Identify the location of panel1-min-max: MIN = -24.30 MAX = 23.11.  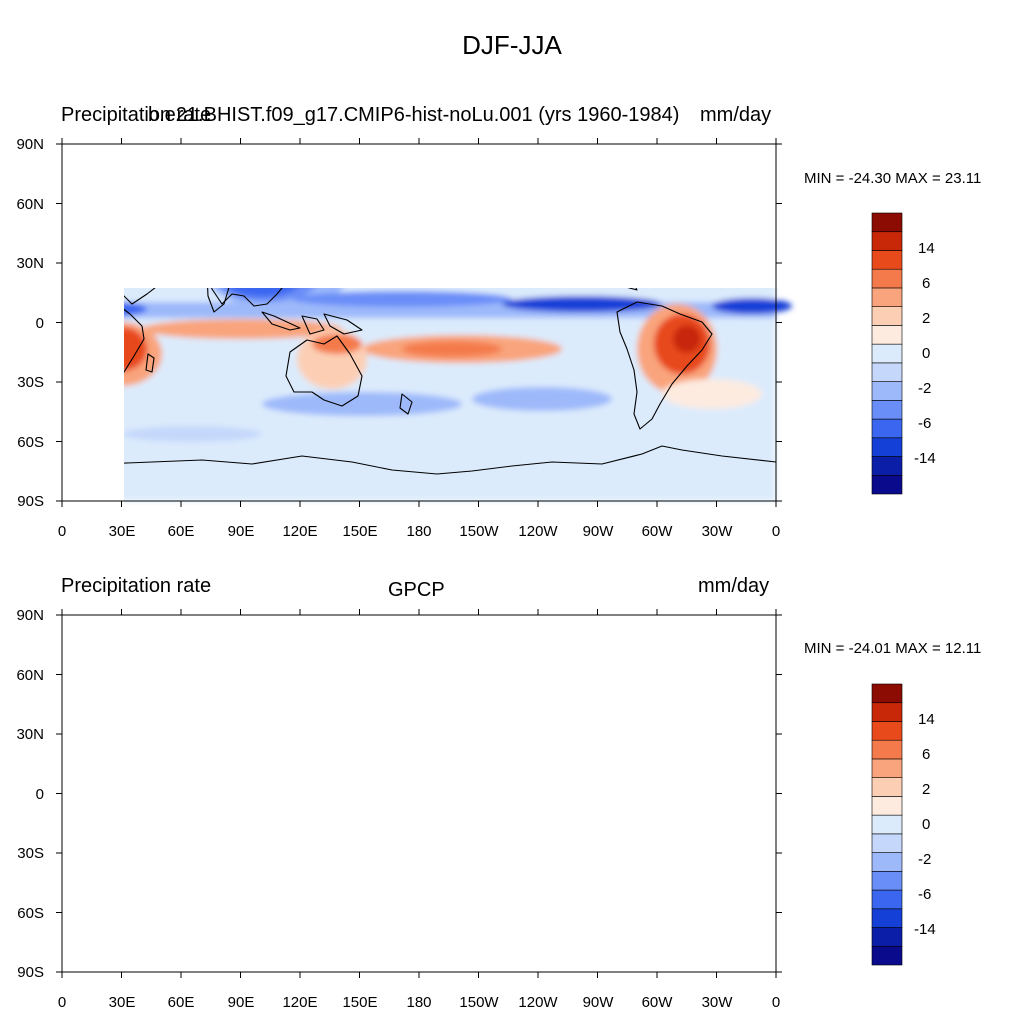
(893, 178).